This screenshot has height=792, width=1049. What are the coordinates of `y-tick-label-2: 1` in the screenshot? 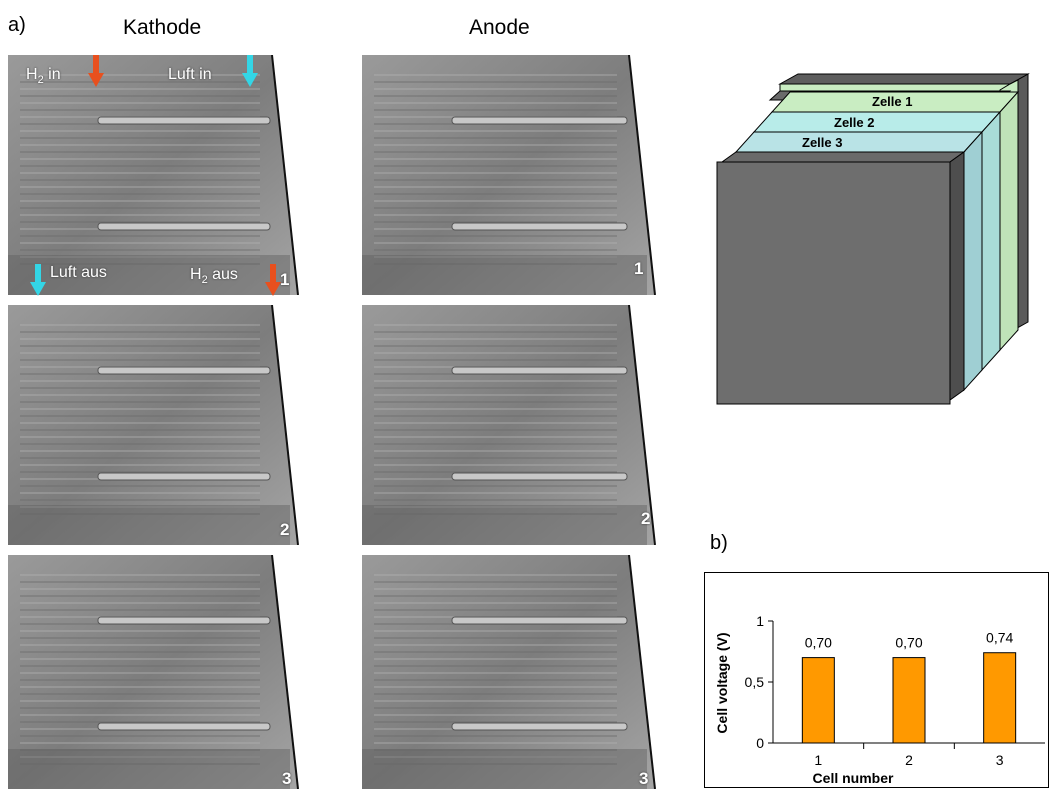 It's located at (760, 621).